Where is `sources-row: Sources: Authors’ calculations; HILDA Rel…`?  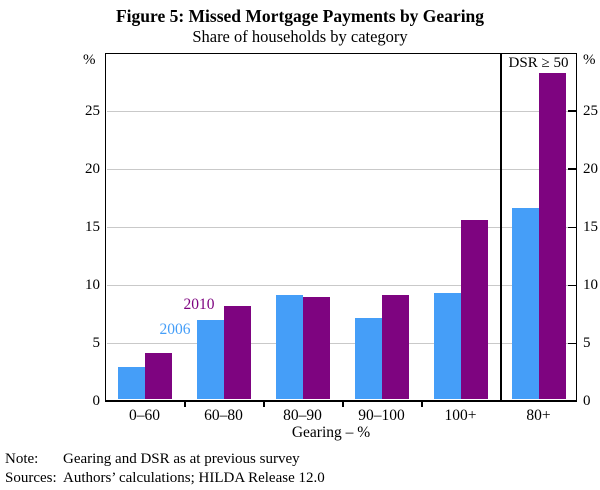
sources-row: Sources: Authors’ calculations; HILDA Rel… is located at coordinates (165, 478).